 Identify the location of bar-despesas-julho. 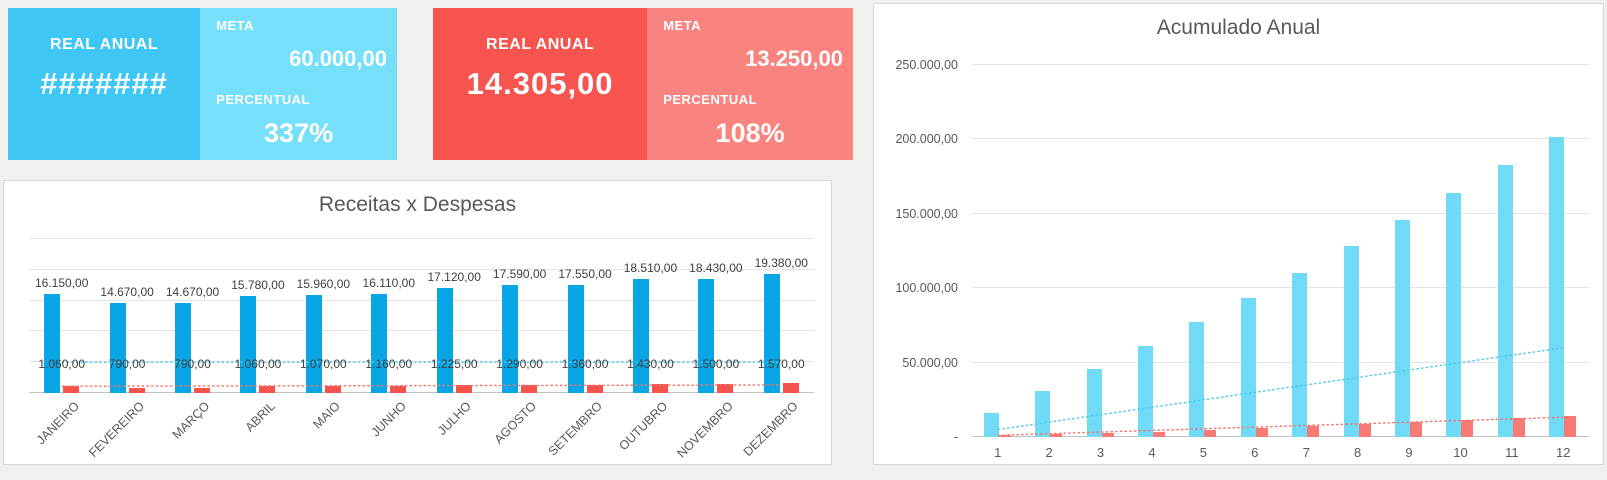
(463, 389).